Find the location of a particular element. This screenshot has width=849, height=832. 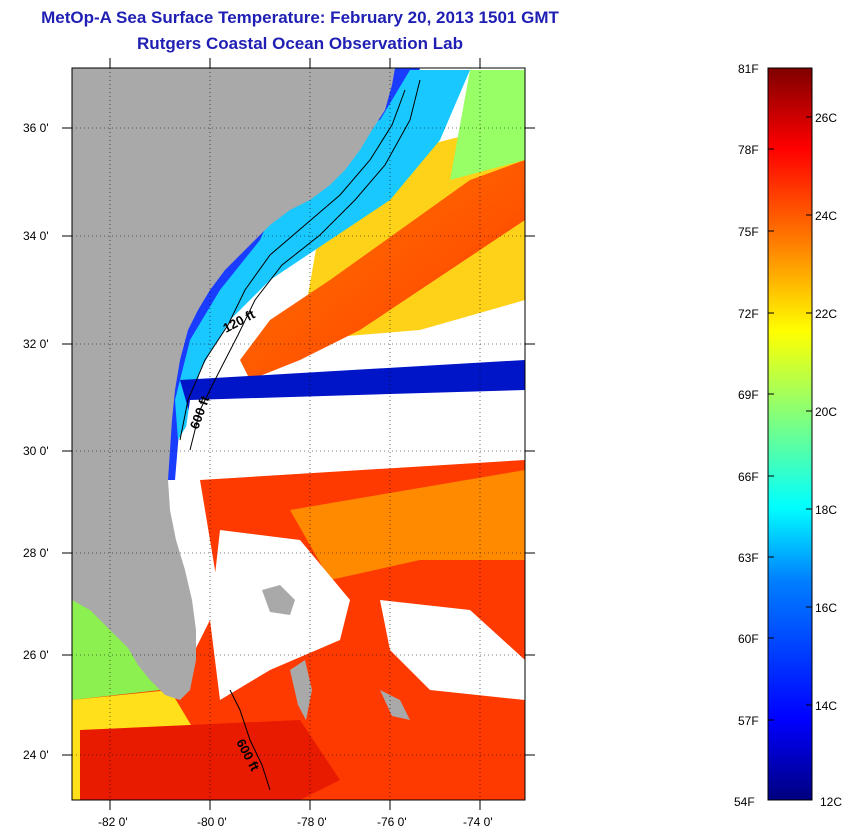

cb-c-label: 14C is located at coordinates (826, 706).